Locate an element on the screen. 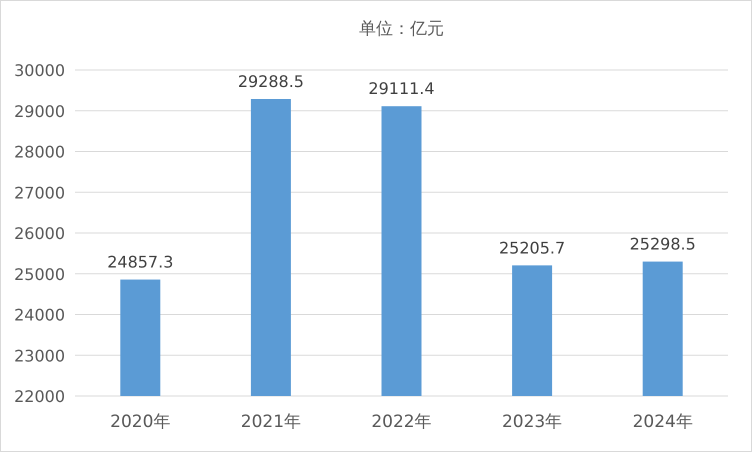 This screenshot has width=752, height=452. bar: 24857.3 is located at coordinates (140, 324).